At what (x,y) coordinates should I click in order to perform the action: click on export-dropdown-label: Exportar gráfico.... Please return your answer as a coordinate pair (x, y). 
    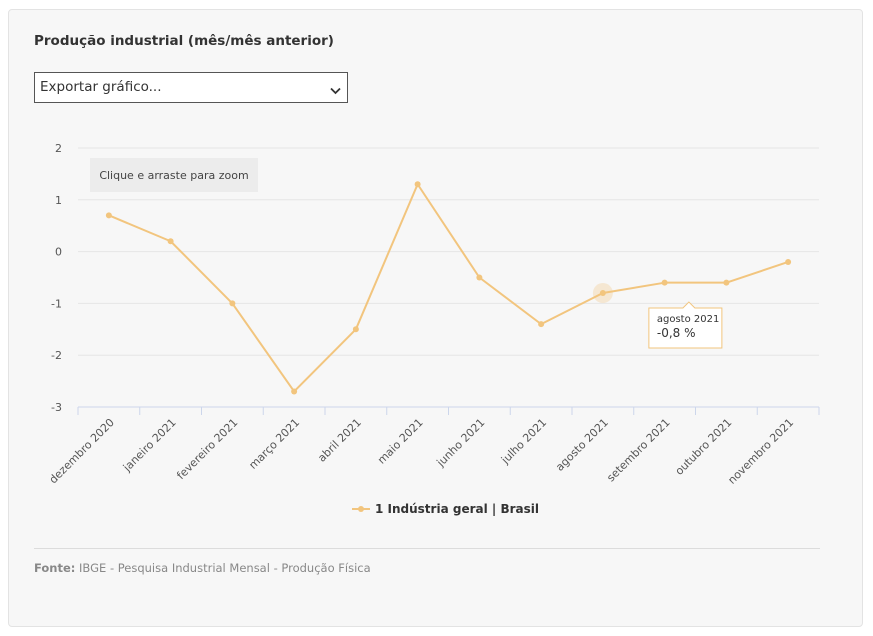
    Looking at the image, I should click on (101, 87).